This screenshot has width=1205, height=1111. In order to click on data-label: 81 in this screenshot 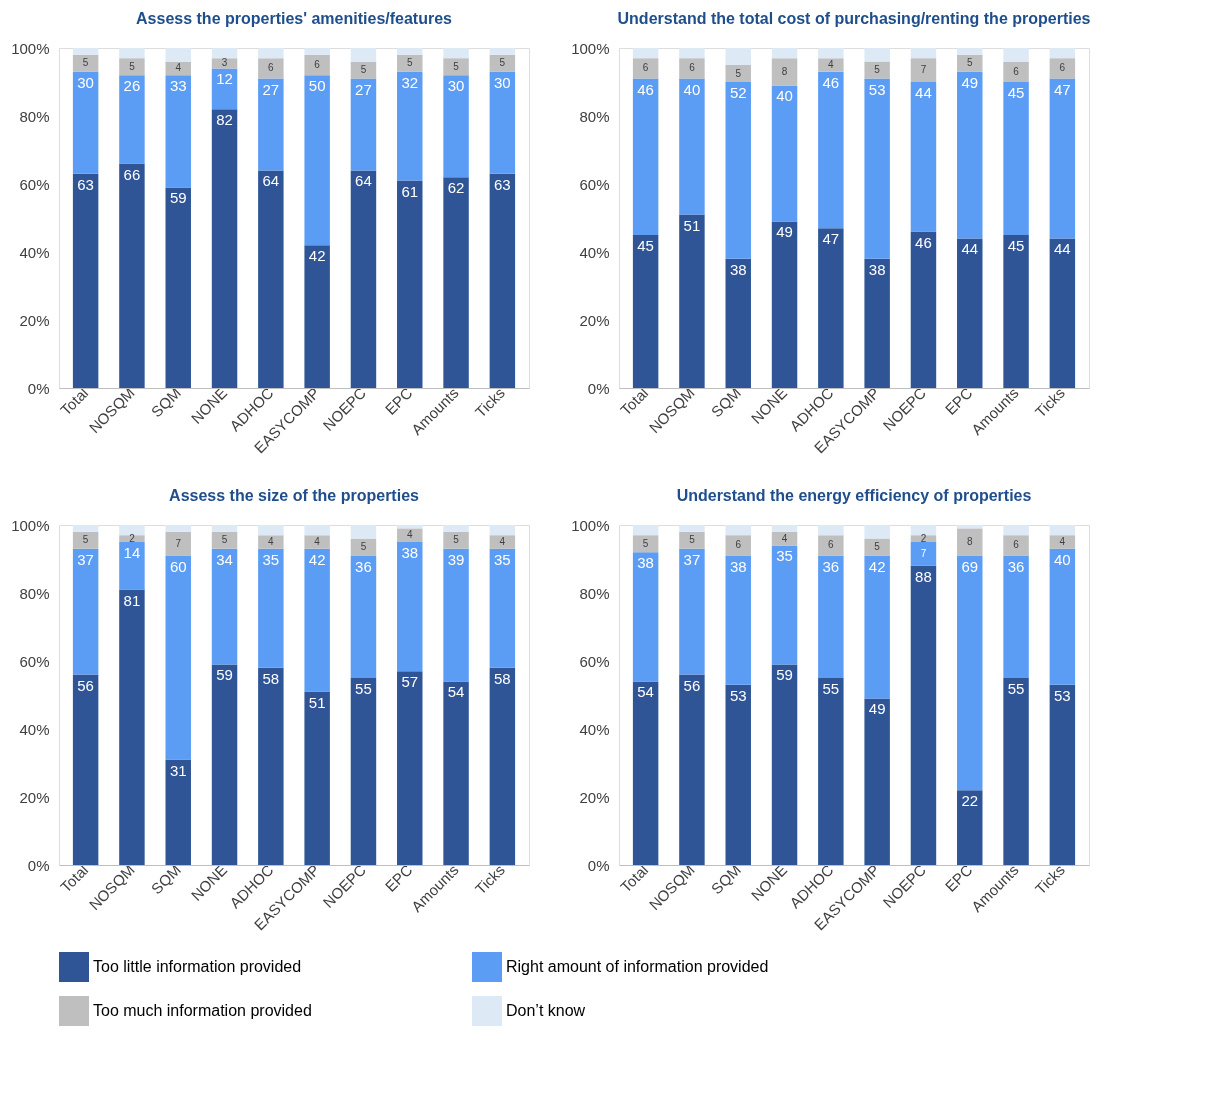, I will do `click(132, 600)`.